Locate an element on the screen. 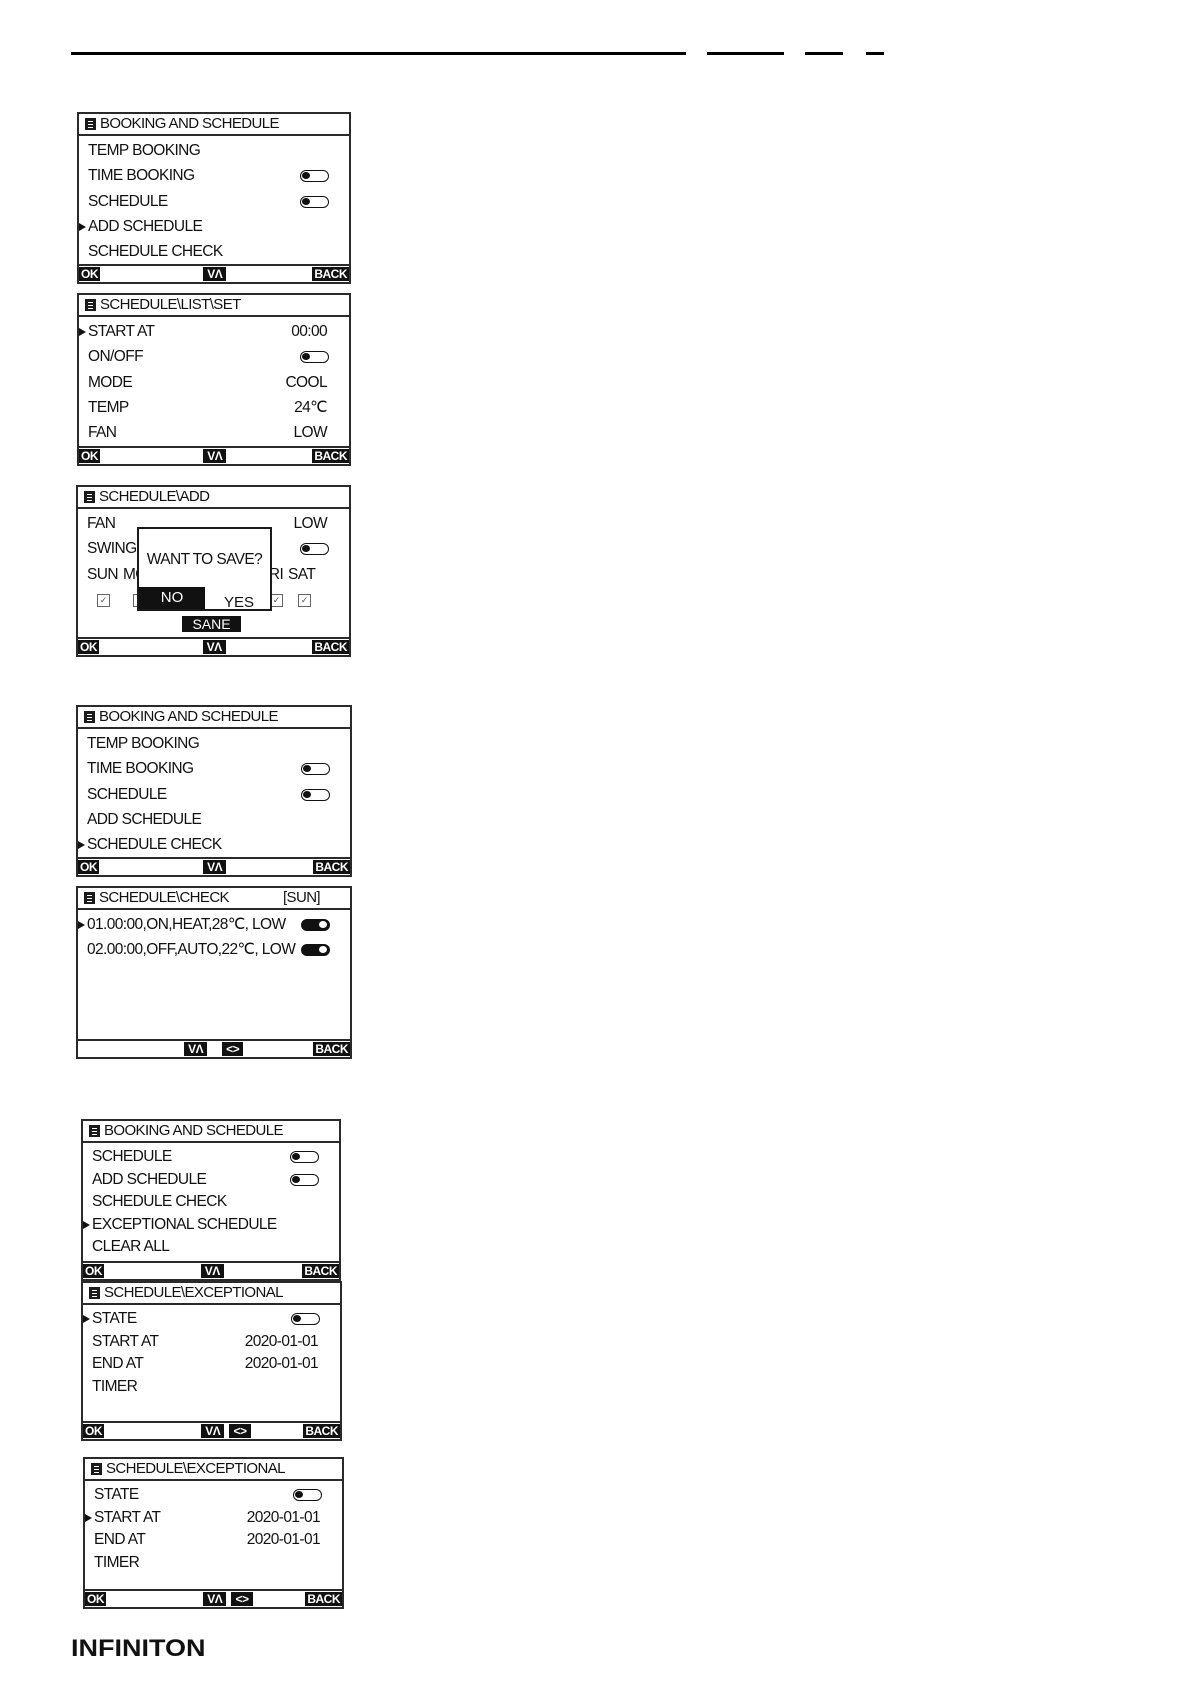 The width and height of the screenshot is (1191, 1684). no-button: NO is located at coordinates (172, 598).